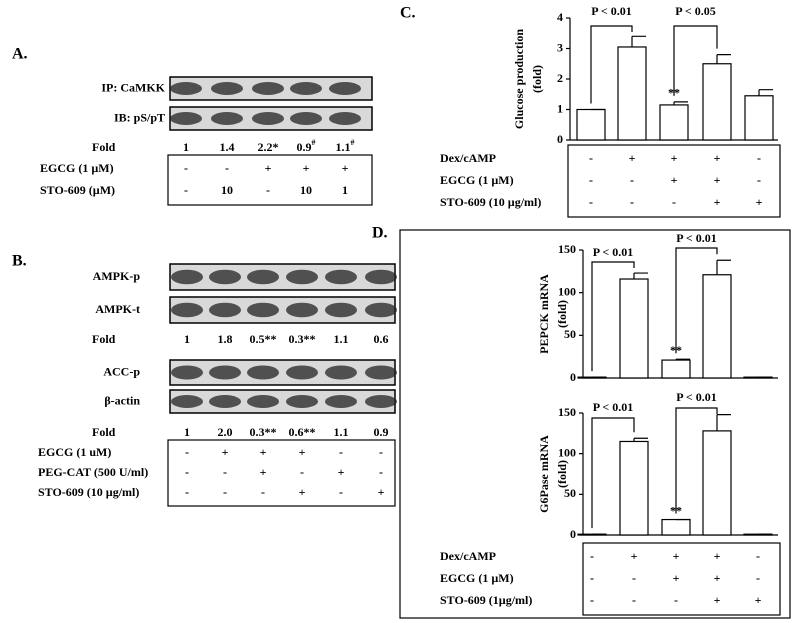 The width and height of the screenshot is (800, 623). What do you see at coordinates (77, 190) in the screenshot?
I see `treatment-label: STO-609 (µM)` at bounding box center [77, 190].